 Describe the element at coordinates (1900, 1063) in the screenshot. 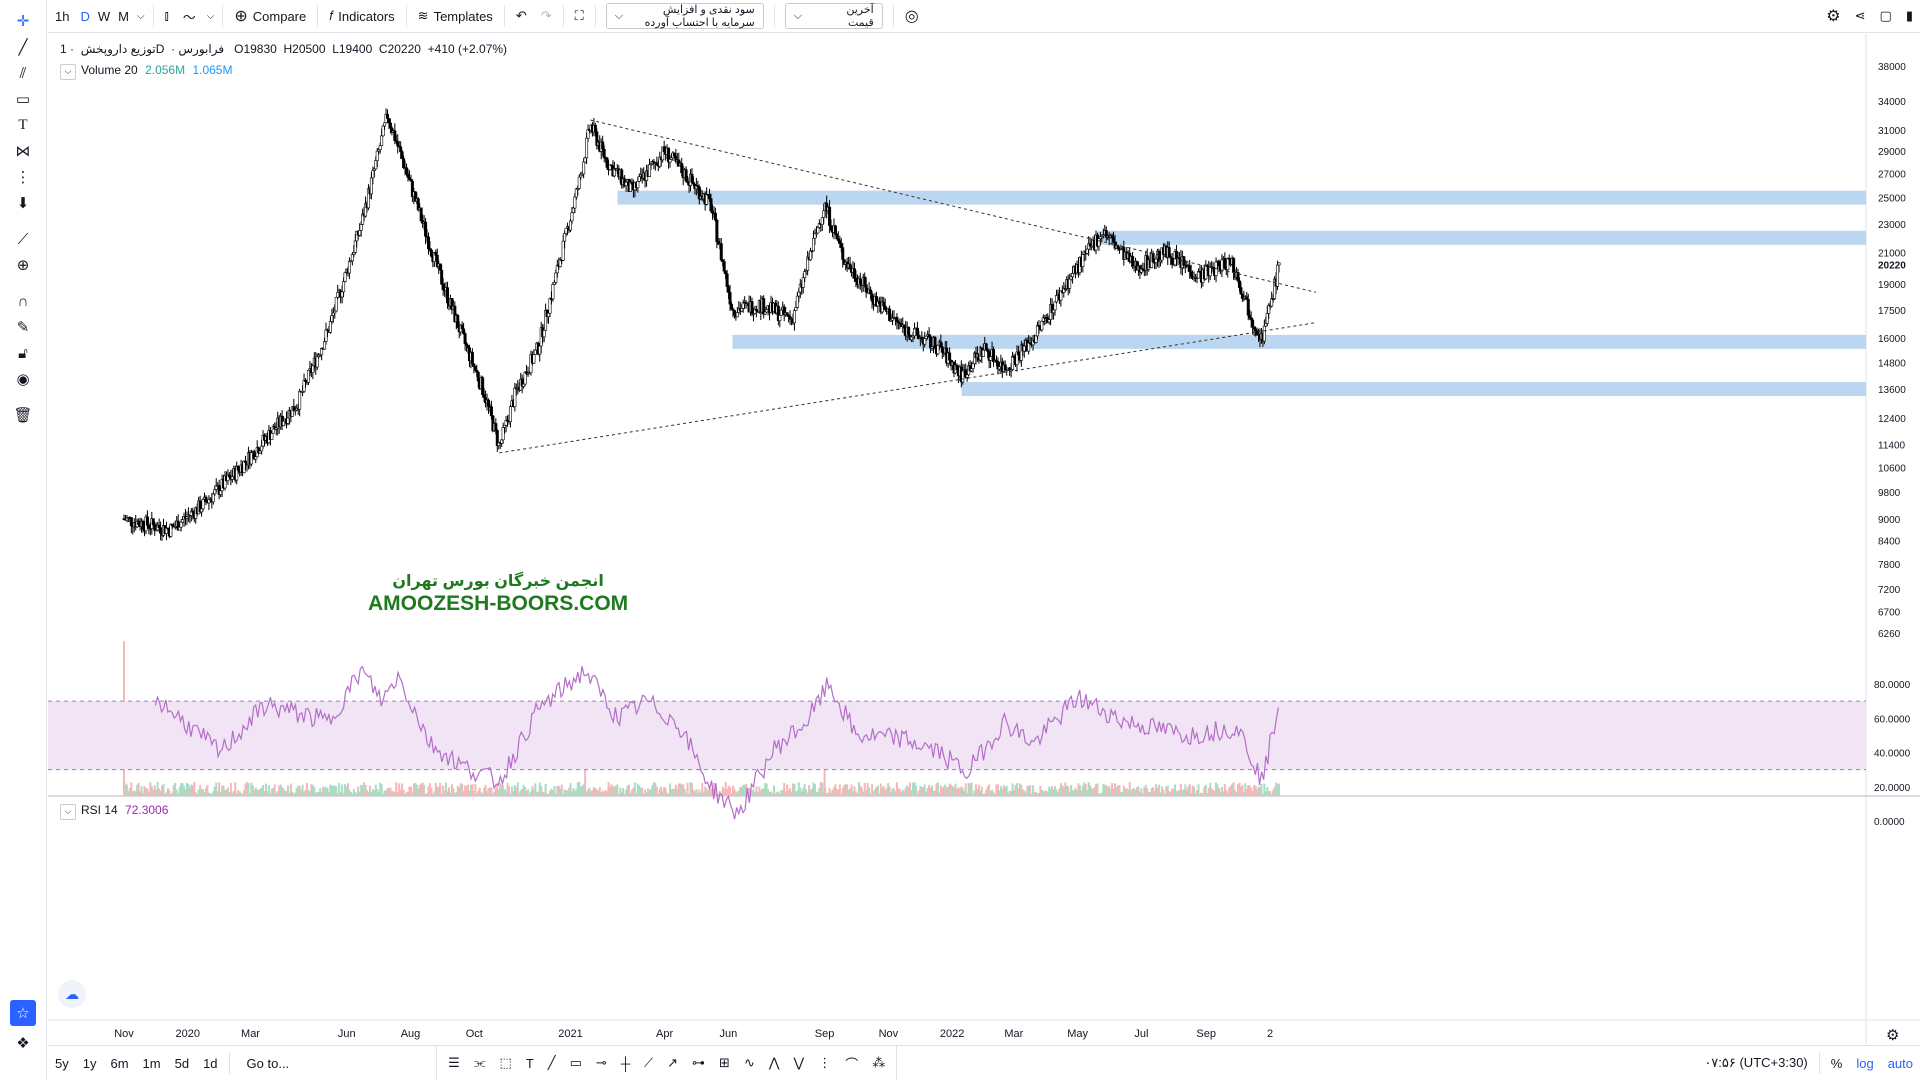

I see `auto-scale-button: auto` at that location.